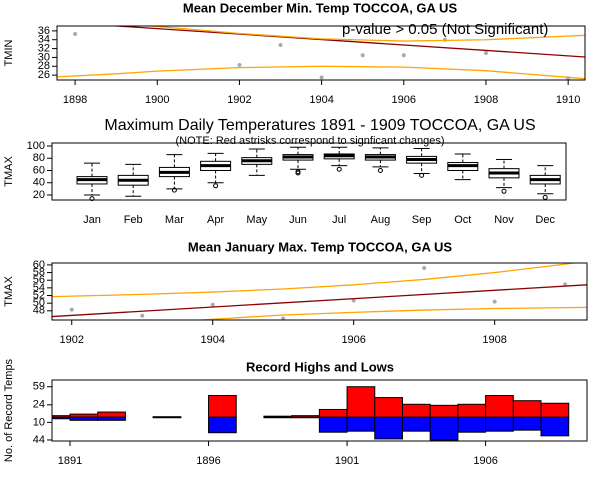 The height and width of the screenshot is (480, 600). I want to click on x-tick-label: Mar, so click(174, 220).